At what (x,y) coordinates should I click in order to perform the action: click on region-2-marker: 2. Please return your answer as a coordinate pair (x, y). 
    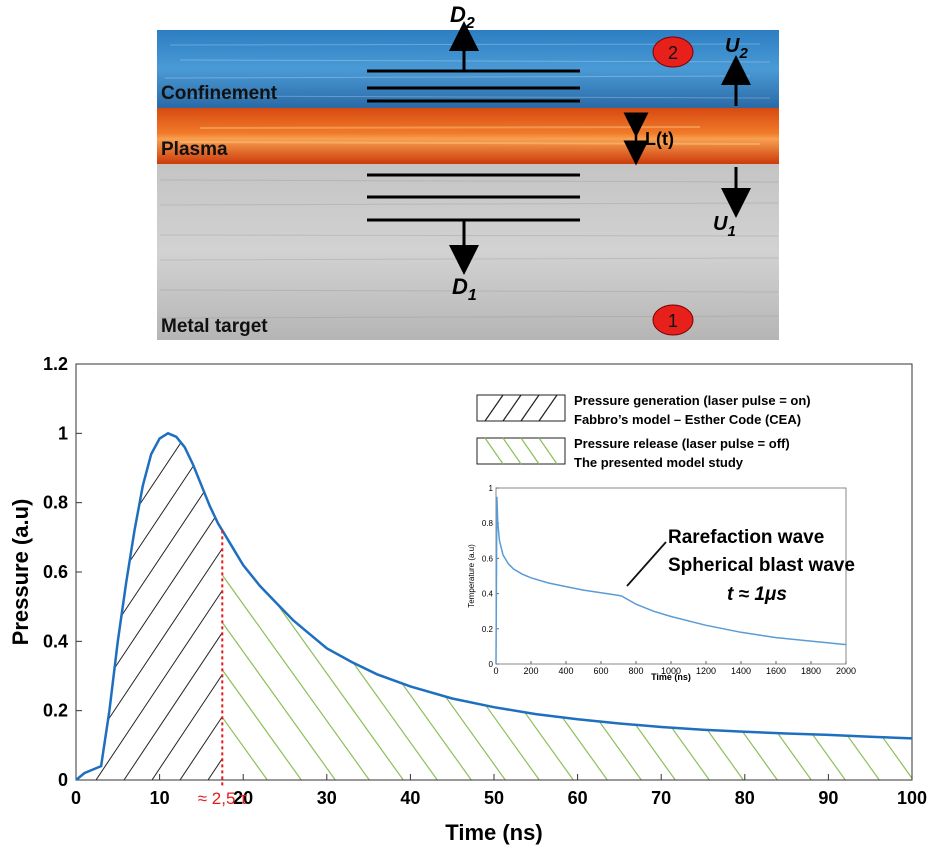
    Looking at the image, I should click on (673, 52).